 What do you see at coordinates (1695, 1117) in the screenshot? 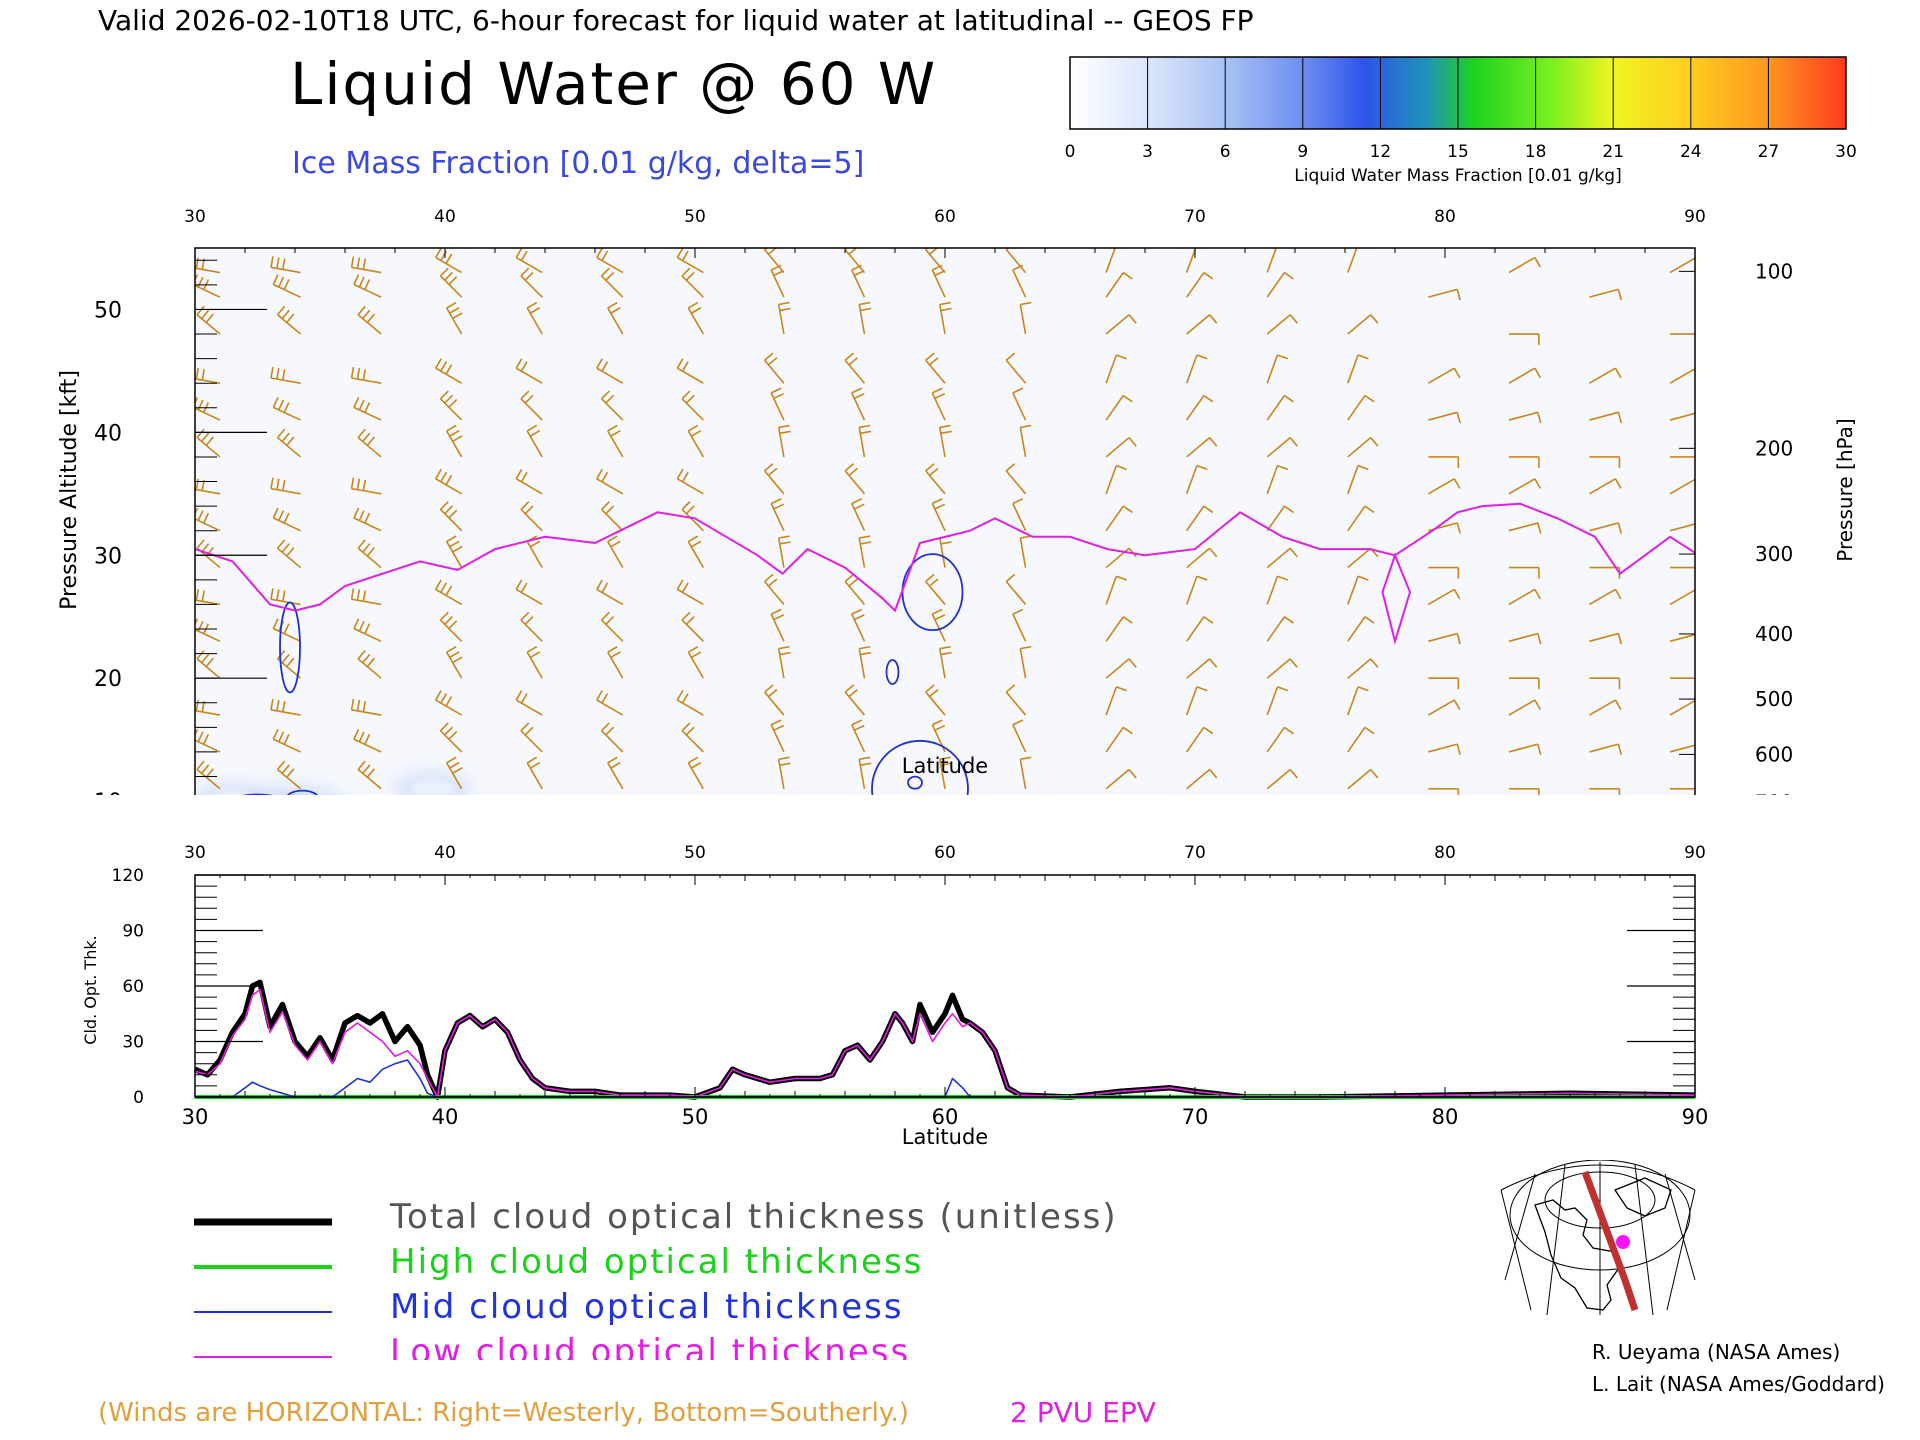
I see `lower-x-tick-bottom: 90` at bounding box center [1695, 1117].